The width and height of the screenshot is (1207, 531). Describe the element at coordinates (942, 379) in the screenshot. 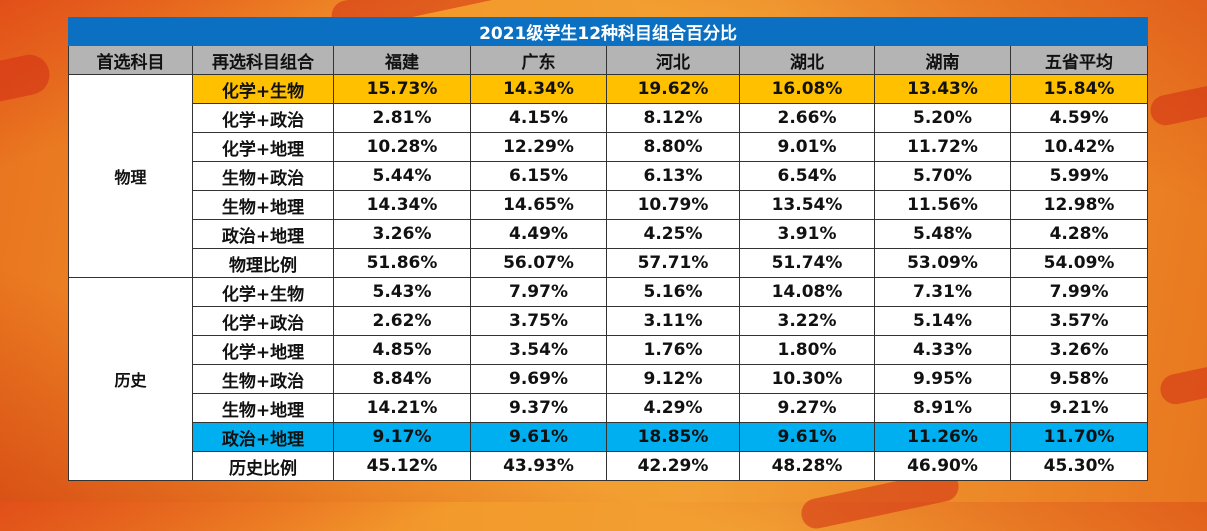

I see `percentage-cell: 9.95%` at that location.